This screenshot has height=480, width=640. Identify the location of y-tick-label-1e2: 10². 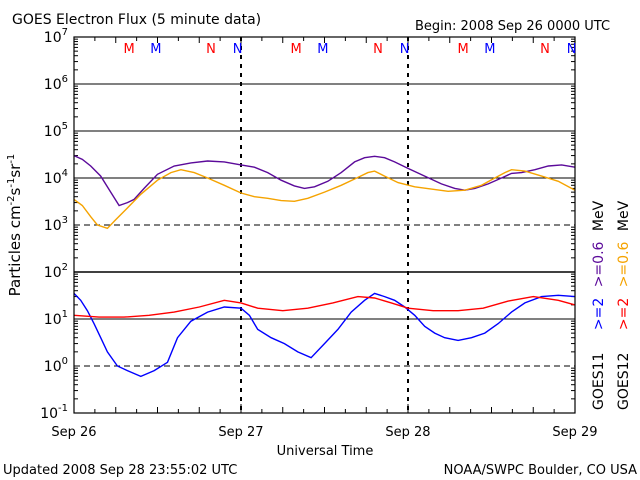
(56, 271).